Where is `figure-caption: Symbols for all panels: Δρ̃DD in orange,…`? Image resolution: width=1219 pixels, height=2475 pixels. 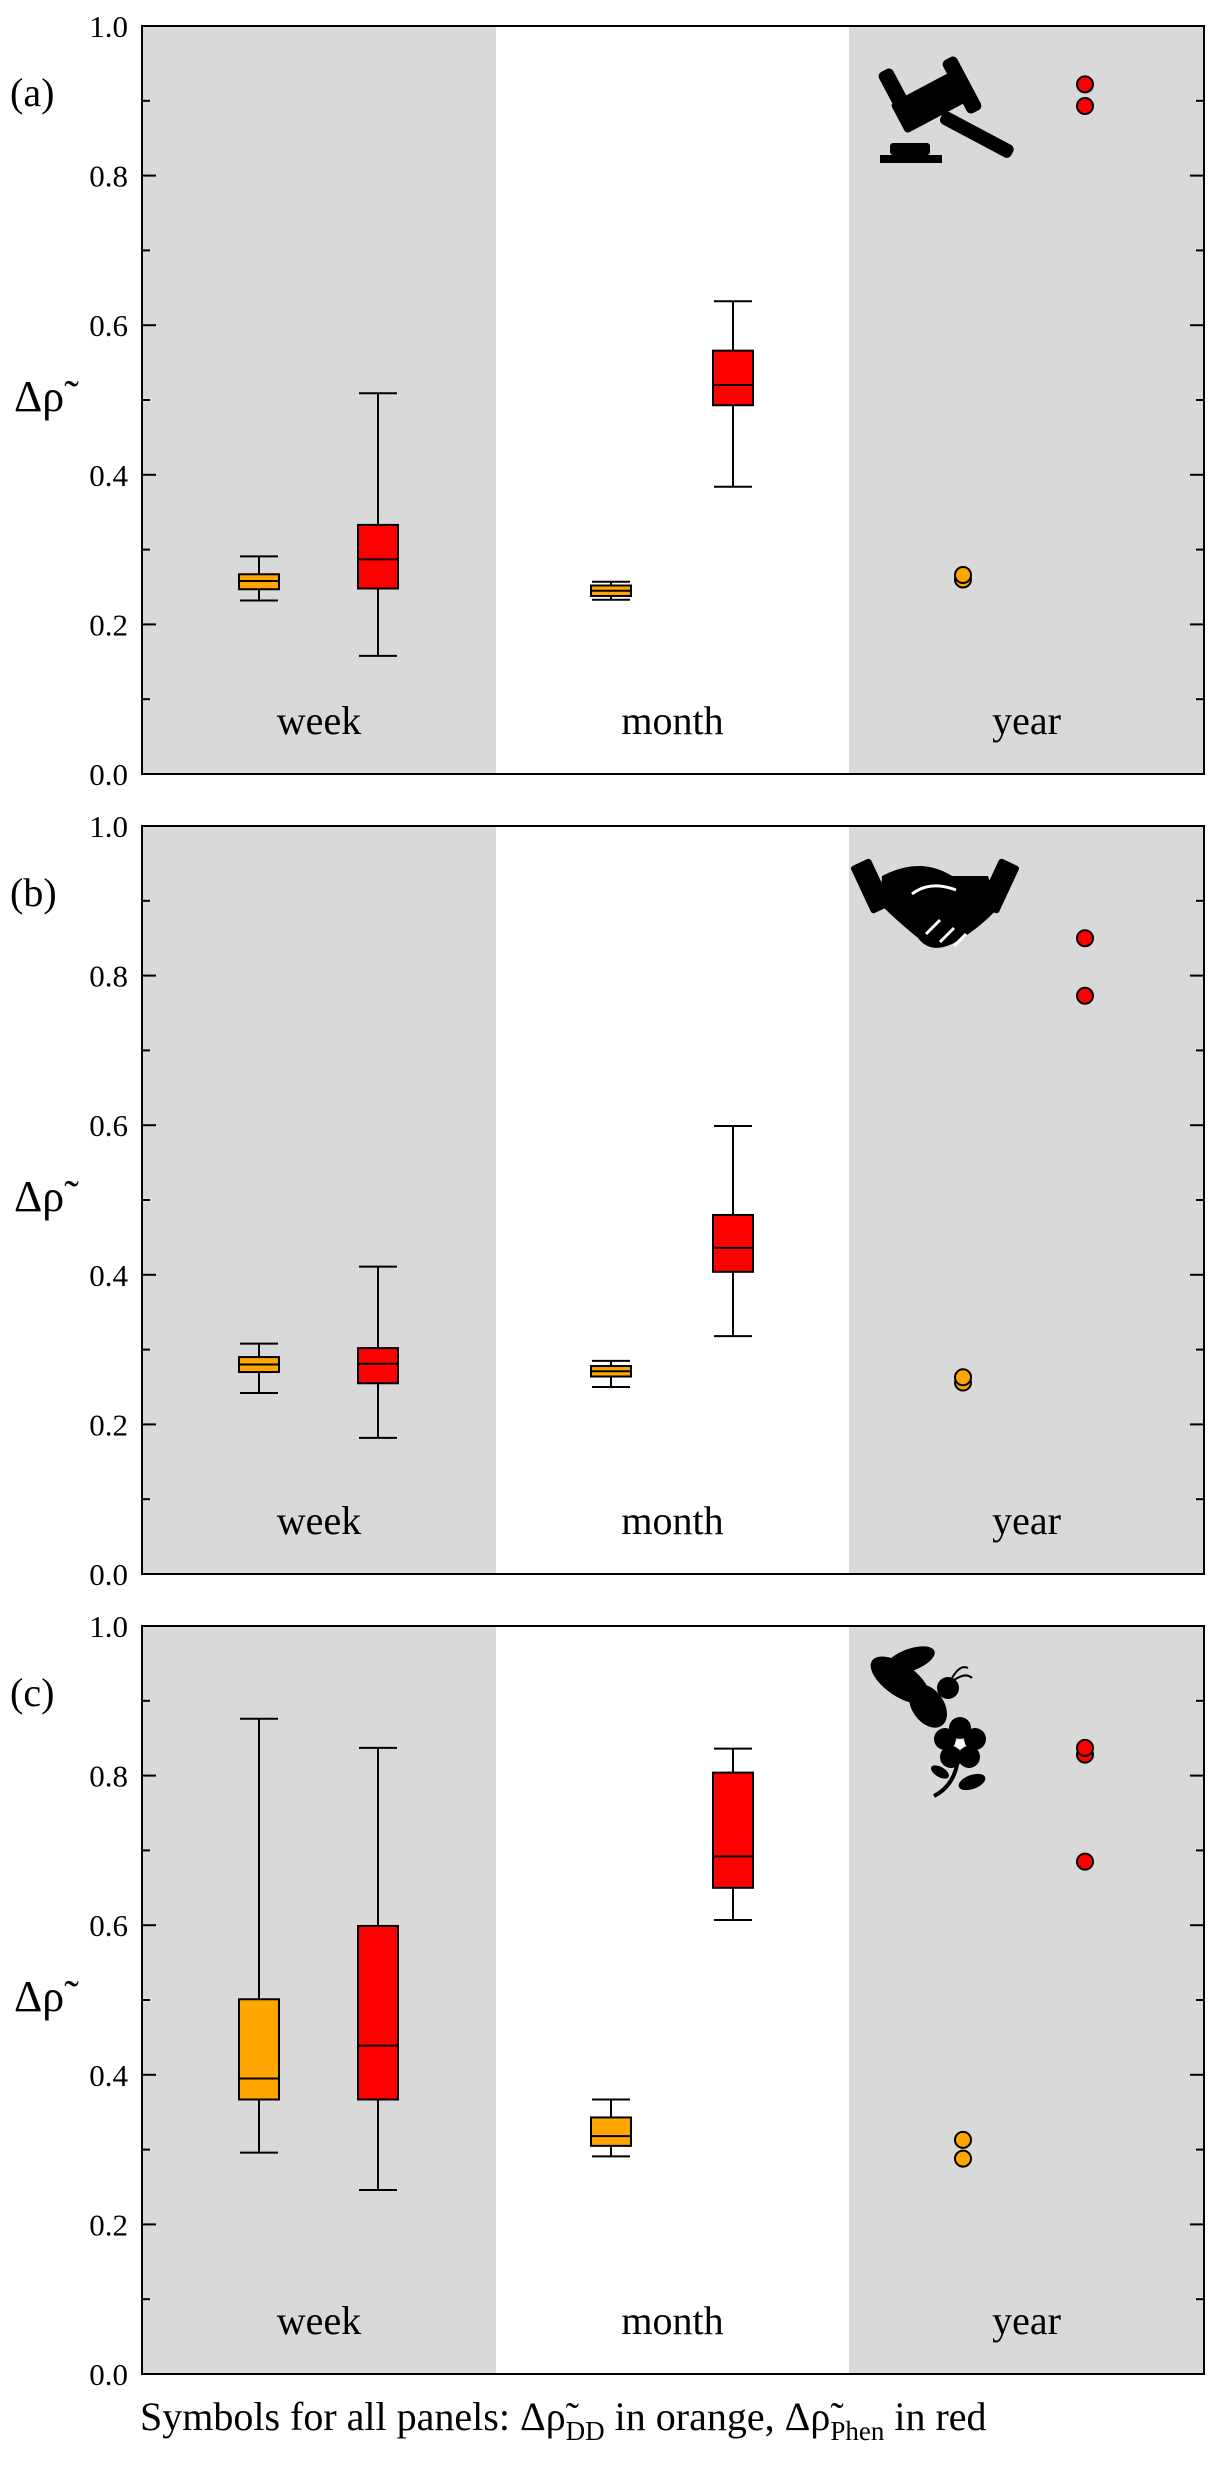 figure-caption: Symbols for all panels: Δρ̃DD in orange,… is located at coordinates (563, 2420).